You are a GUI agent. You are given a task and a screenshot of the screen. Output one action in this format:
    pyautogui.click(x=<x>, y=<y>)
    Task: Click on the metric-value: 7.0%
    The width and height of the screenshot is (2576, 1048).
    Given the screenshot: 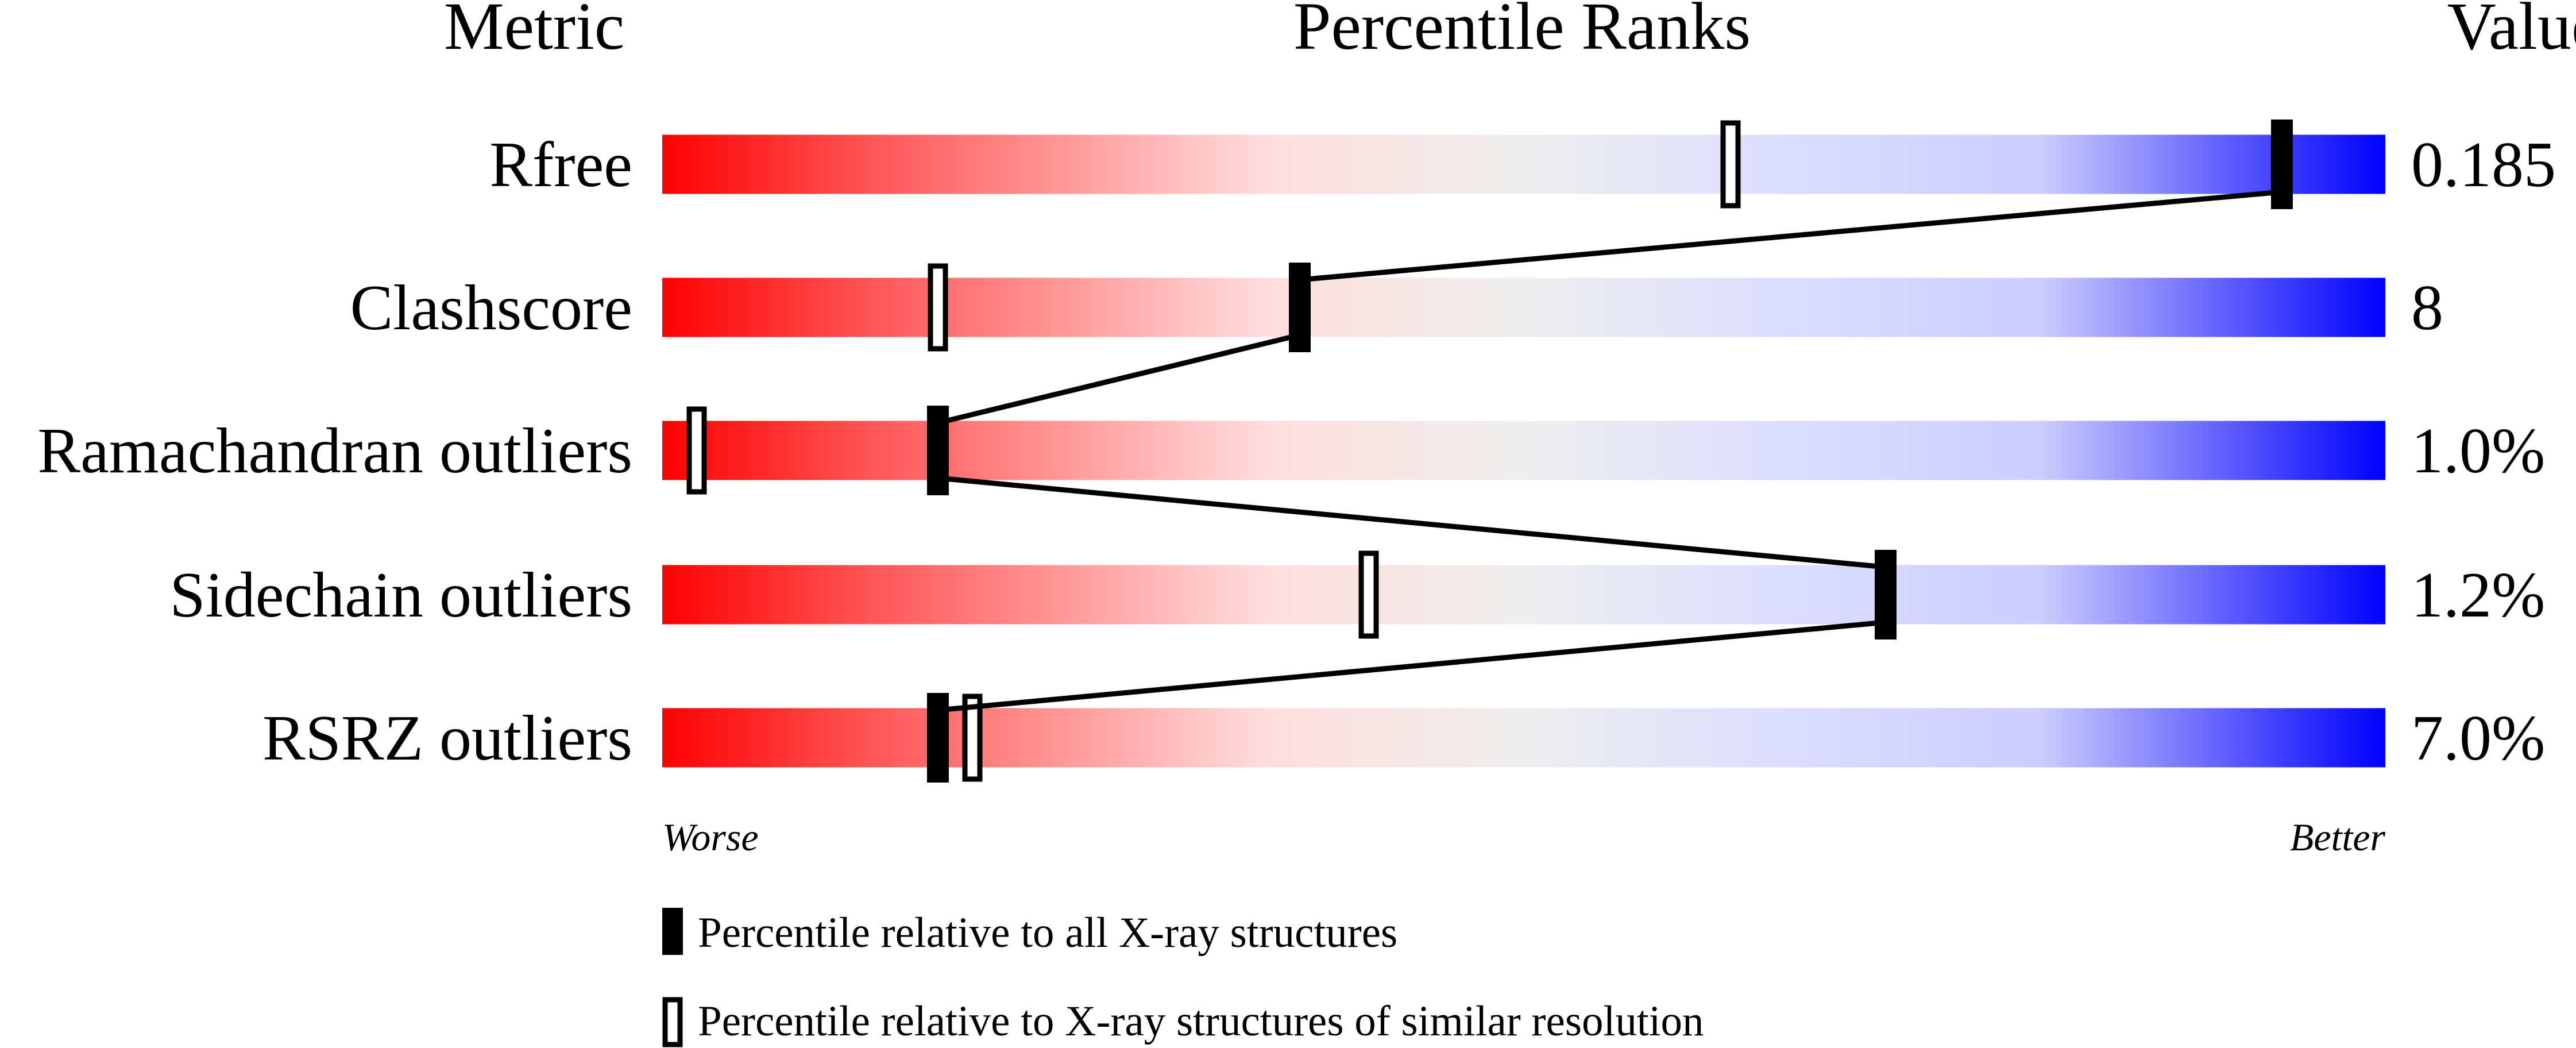 What is the action you would take?
    pyautogui.click(x=2478, y=738)
    